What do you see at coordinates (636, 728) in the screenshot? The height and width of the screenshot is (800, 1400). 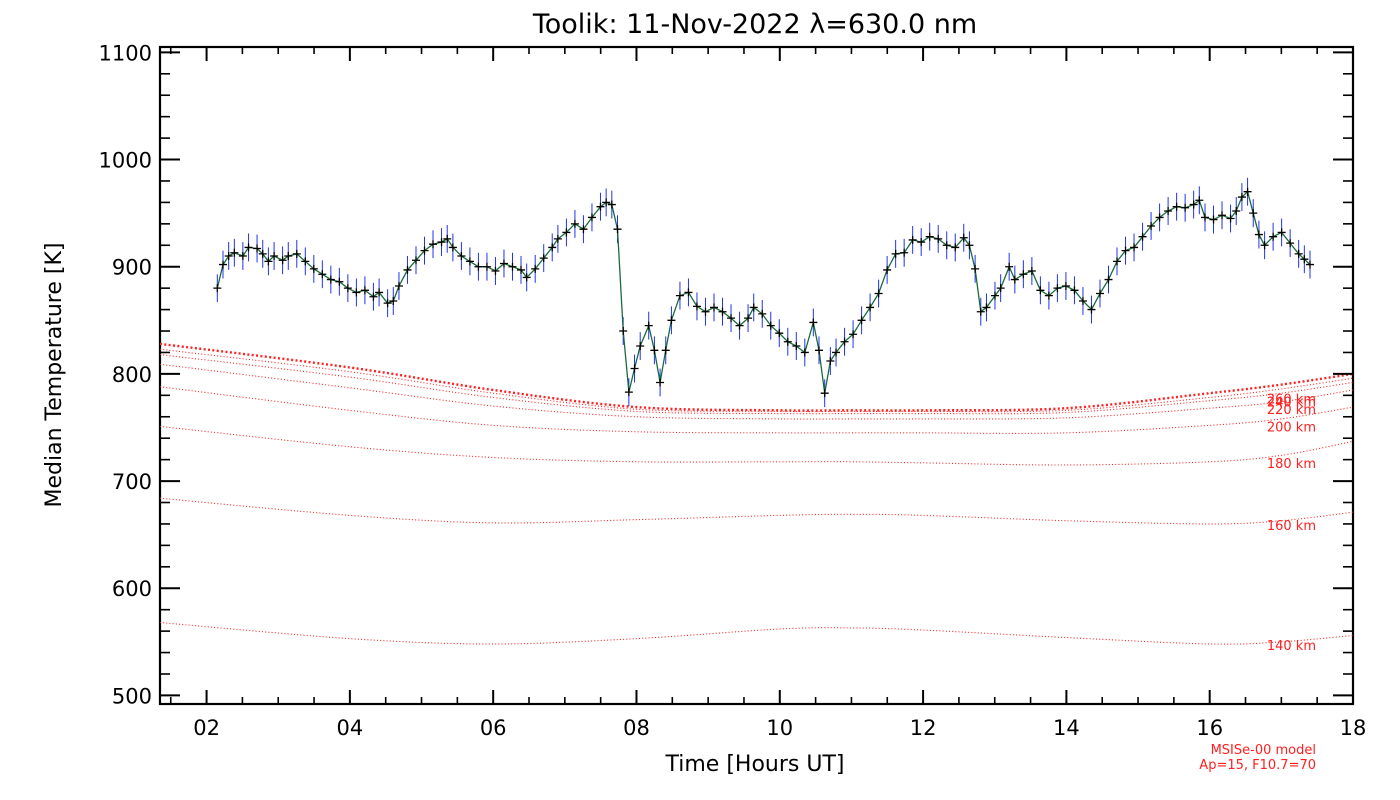 I see `x-tick-label: 08` at bounding box center [636, 728].